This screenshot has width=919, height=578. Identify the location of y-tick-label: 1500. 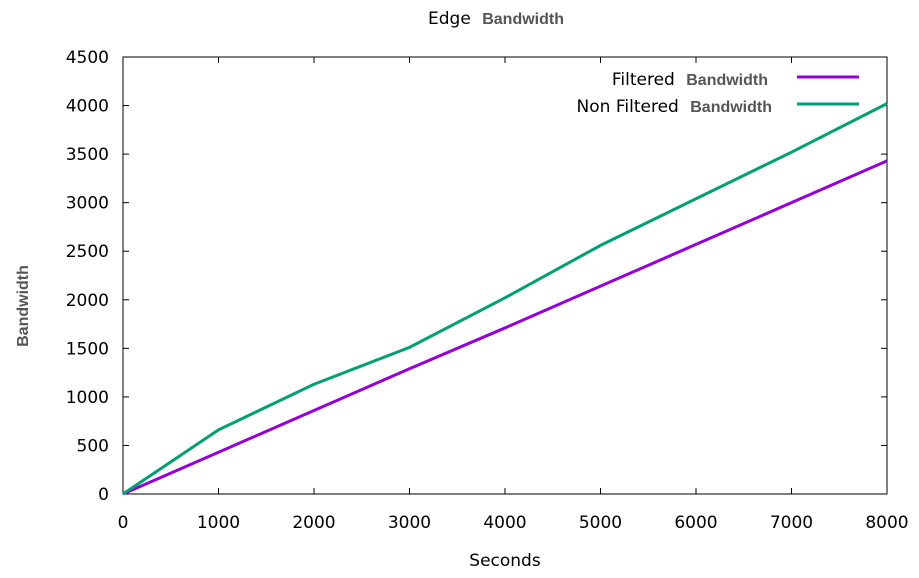
(87, 349).